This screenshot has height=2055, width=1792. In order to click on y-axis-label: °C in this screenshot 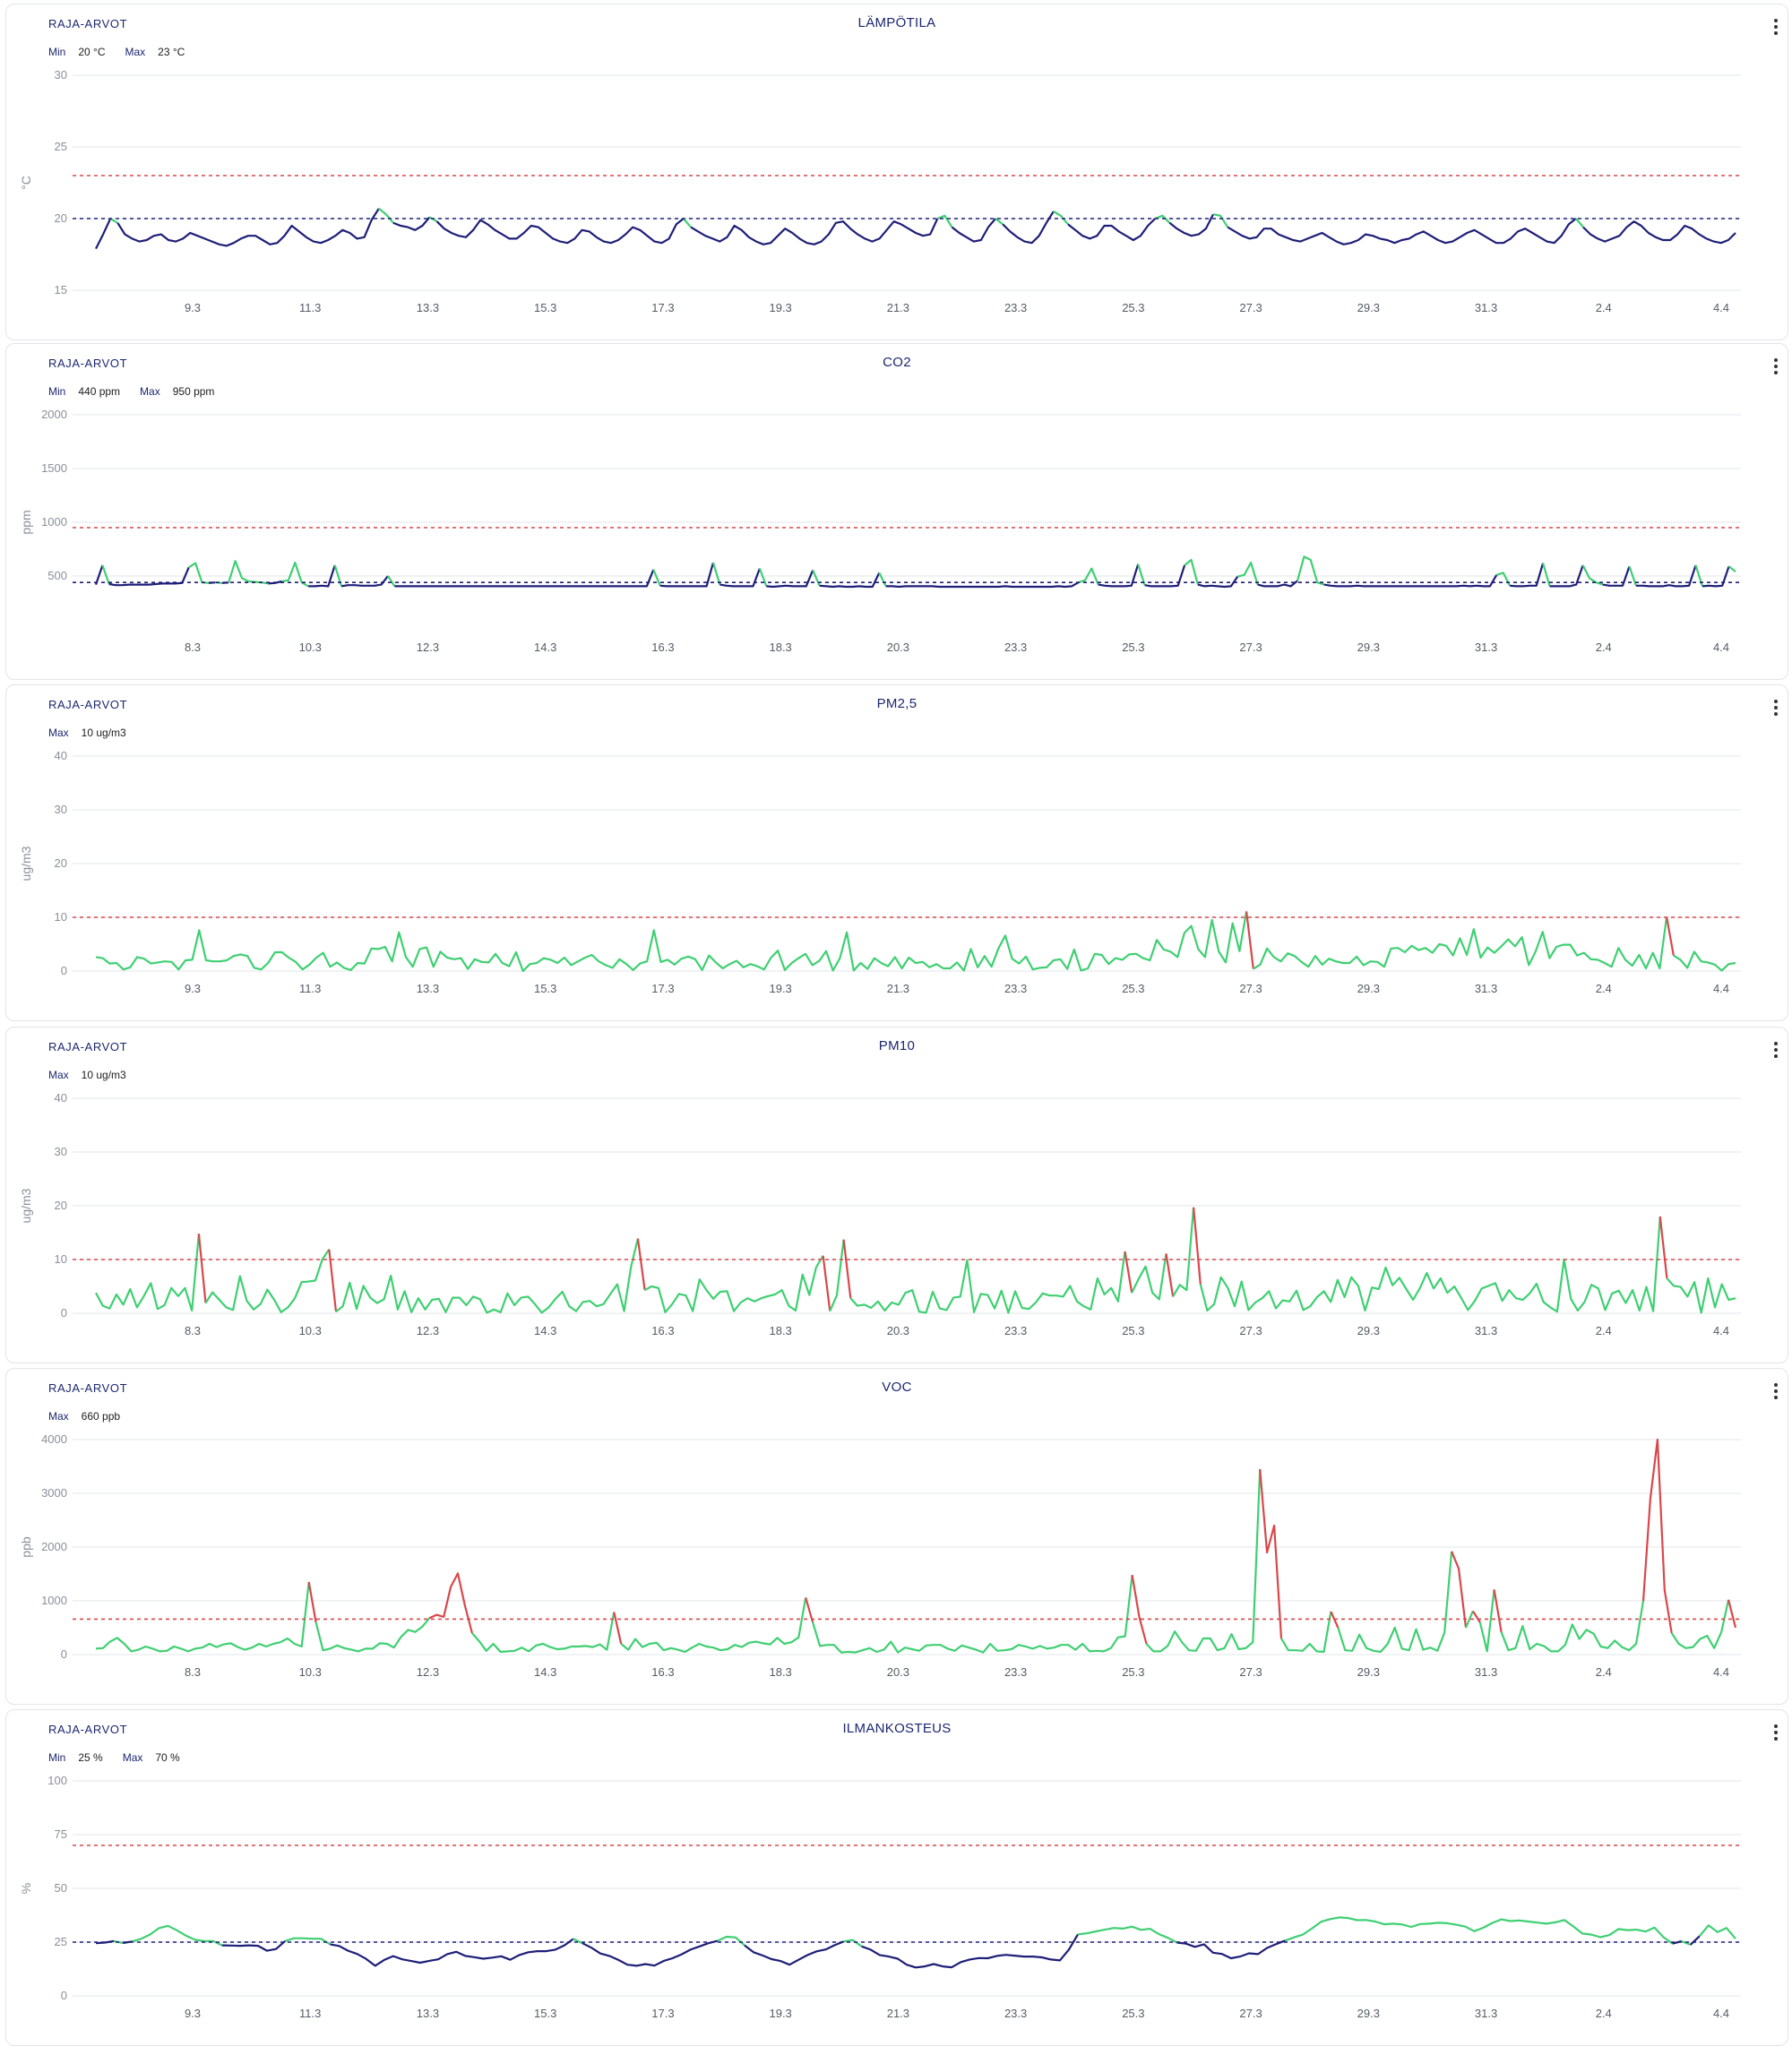, I will do `click(26, 183)`.